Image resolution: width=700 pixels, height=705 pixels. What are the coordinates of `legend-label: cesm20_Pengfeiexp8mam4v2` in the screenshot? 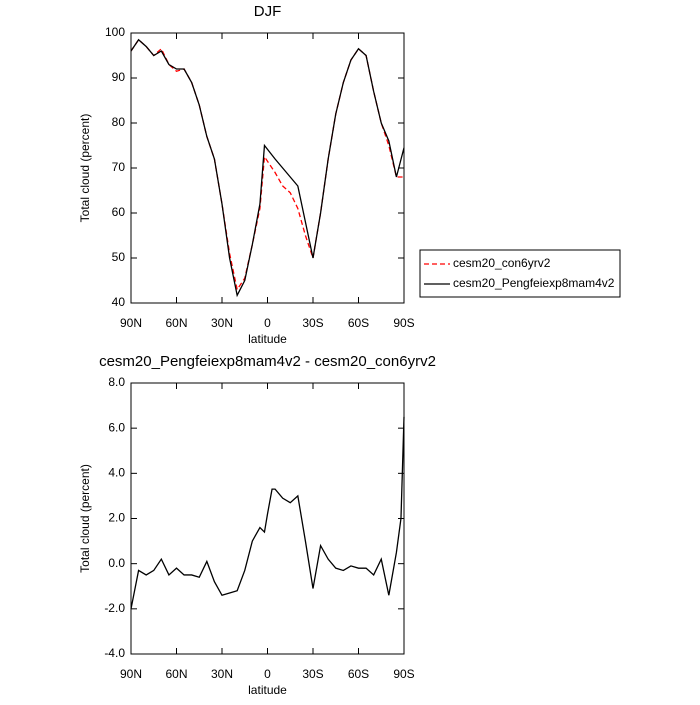 It's located at (534, 283).